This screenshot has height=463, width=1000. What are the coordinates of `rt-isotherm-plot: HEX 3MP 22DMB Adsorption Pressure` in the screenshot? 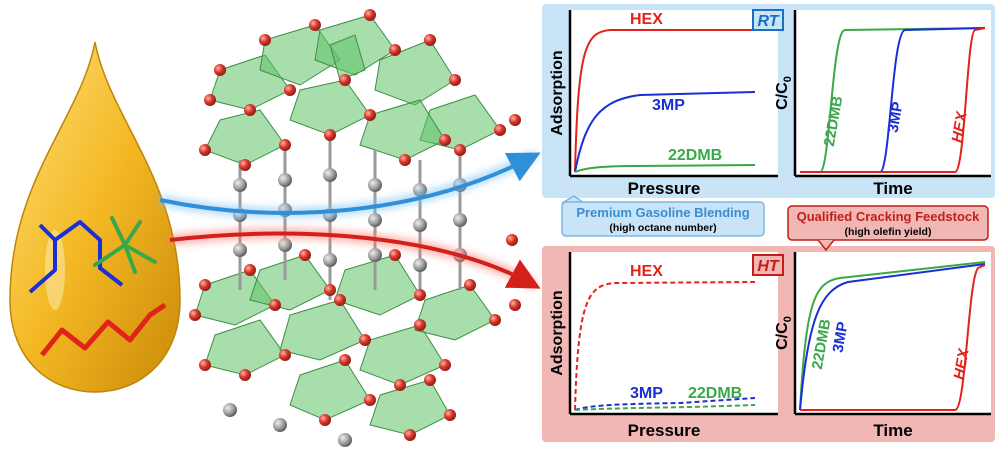 It's located at (663, 104).